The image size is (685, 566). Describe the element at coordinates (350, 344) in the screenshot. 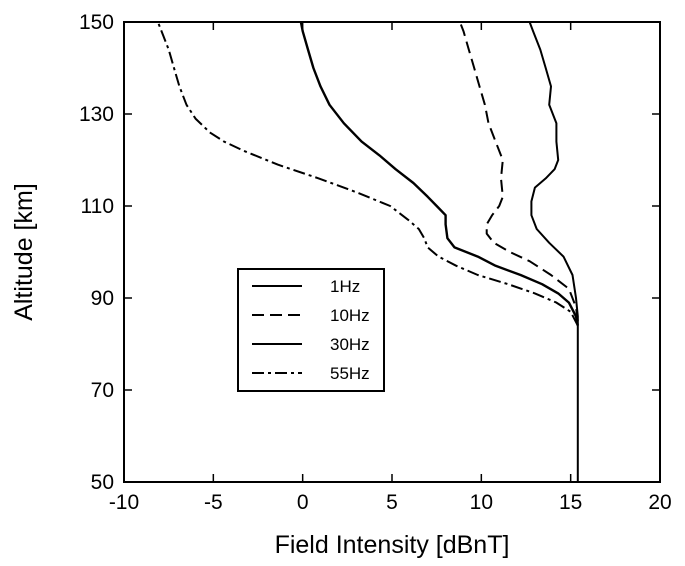

I see `legend-label-30Hz: 30Hz` at that location.